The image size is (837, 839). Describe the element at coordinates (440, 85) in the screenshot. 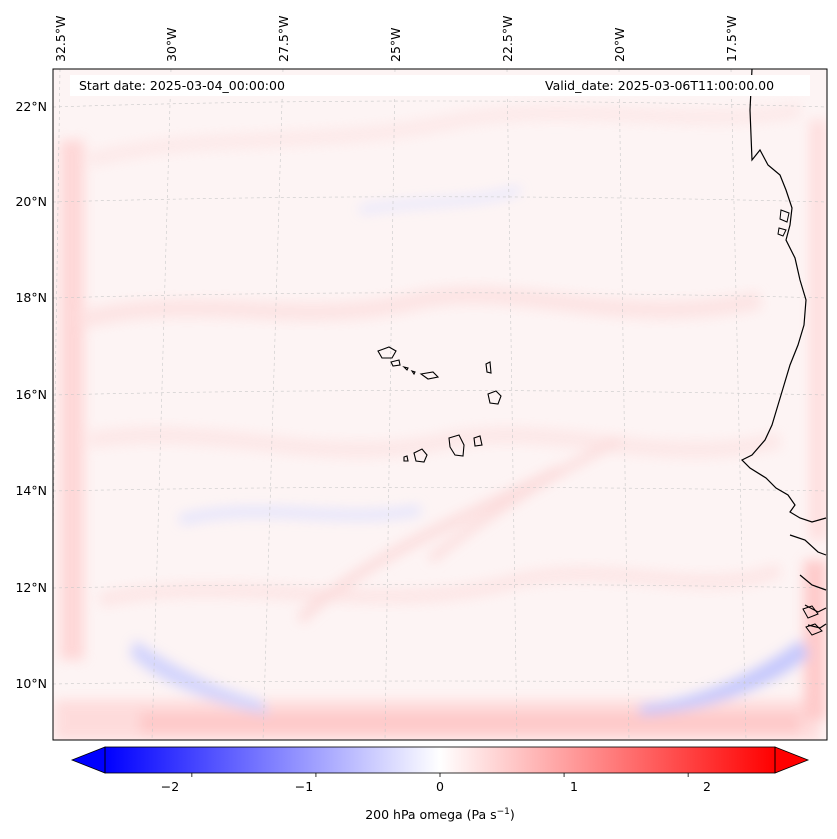

I see `date-header-bar` at that location.